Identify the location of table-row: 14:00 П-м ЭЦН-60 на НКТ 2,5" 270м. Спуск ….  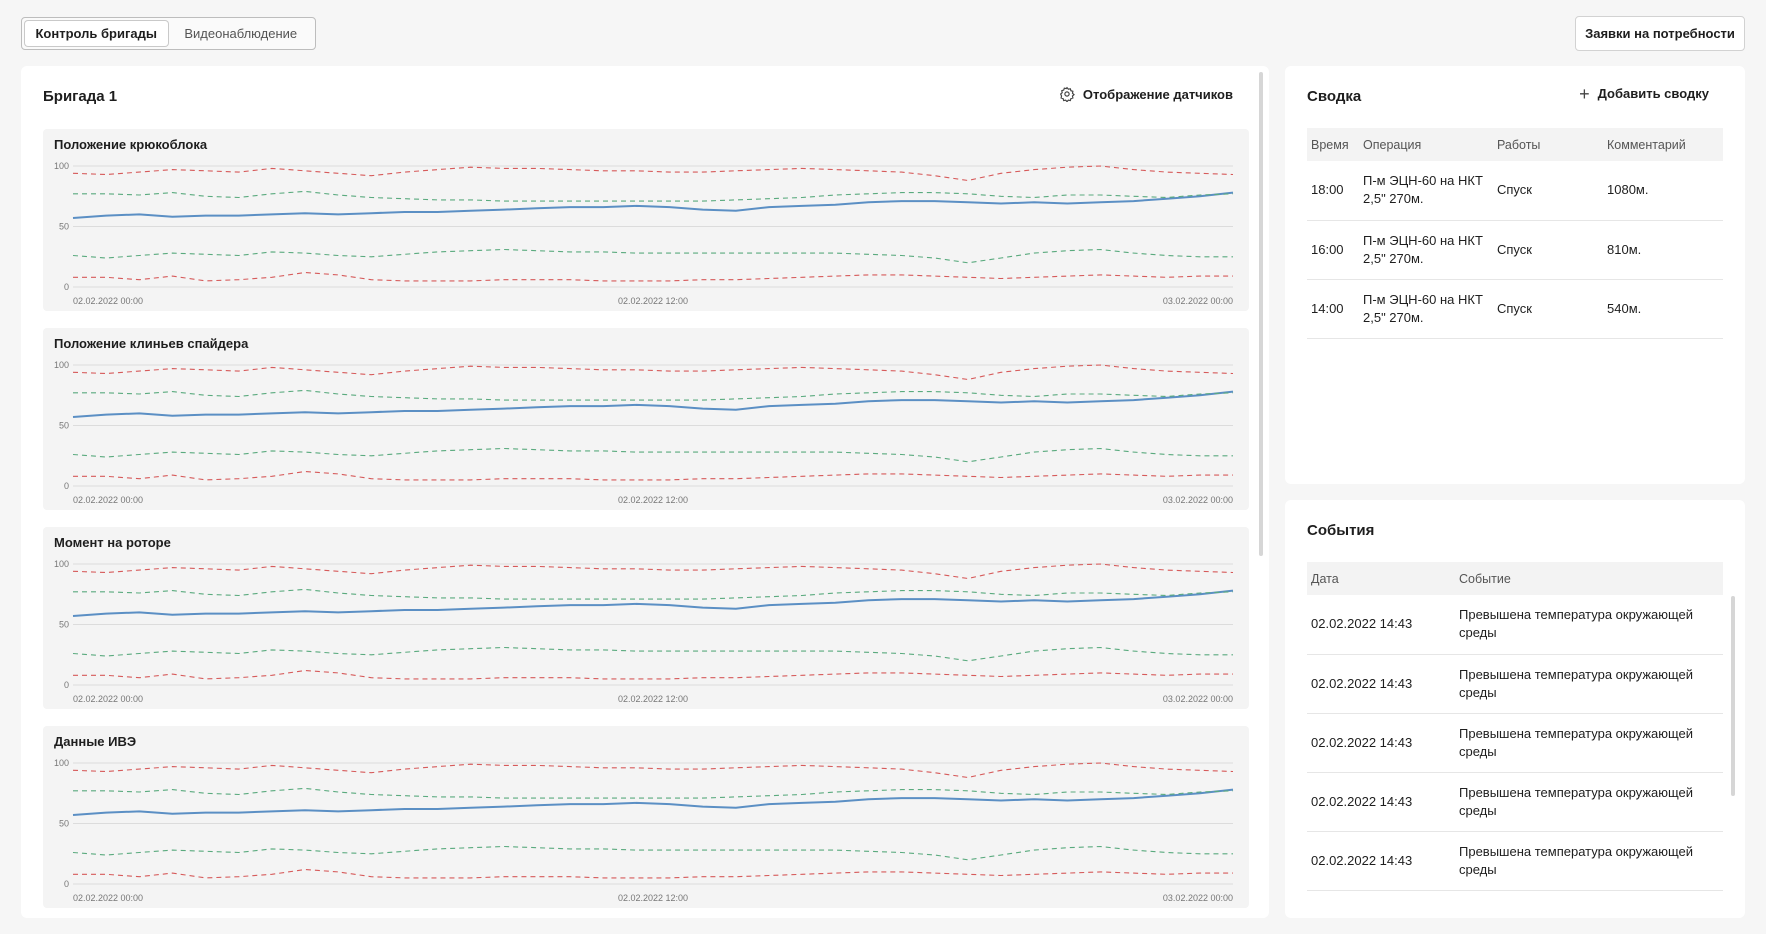
(1515, 309).